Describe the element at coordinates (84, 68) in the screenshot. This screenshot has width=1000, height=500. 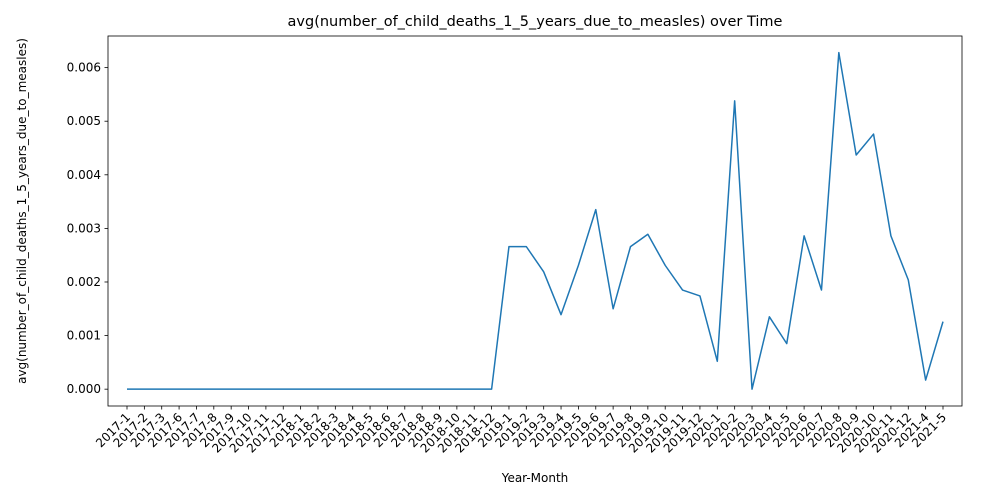
I see `y-tick-label: 0.006` at that location.